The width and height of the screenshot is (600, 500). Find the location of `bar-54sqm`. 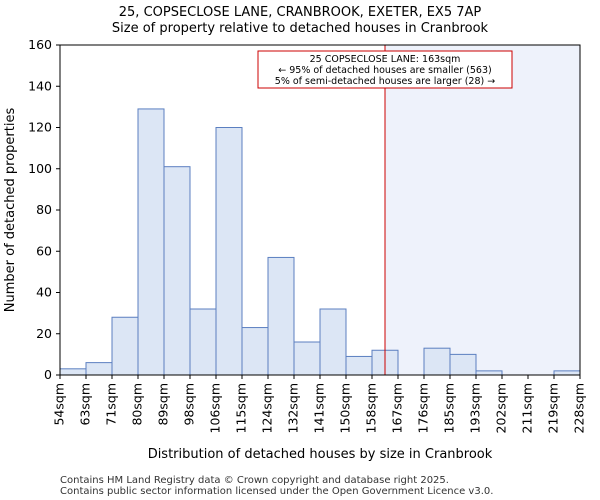

bar-54sqm is located at coordinates (73, 372).